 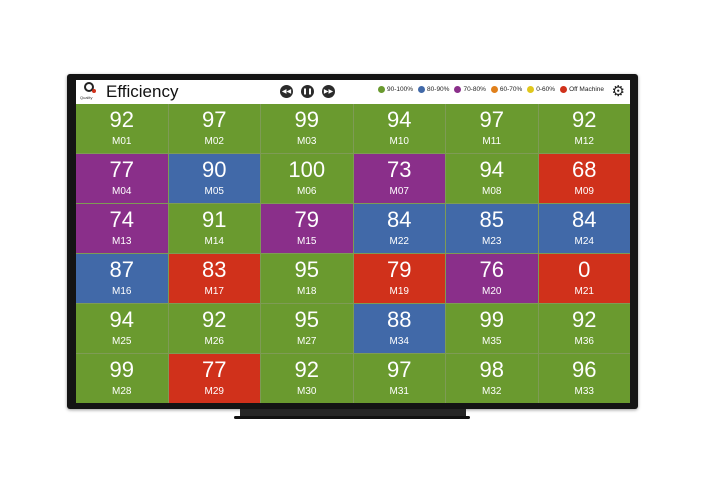 I want to click on machine-efficiency-value: 87, so click(x=121, y=269).